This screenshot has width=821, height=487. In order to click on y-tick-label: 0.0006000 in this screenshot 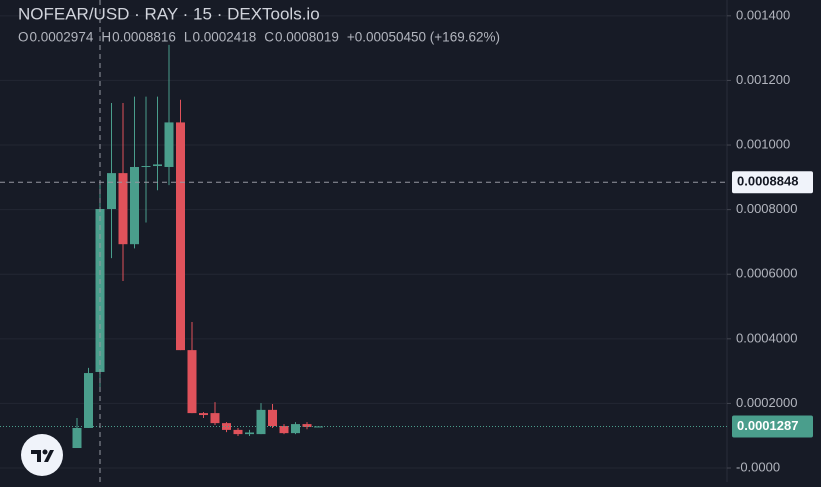, I will do `click(766, 273)`.